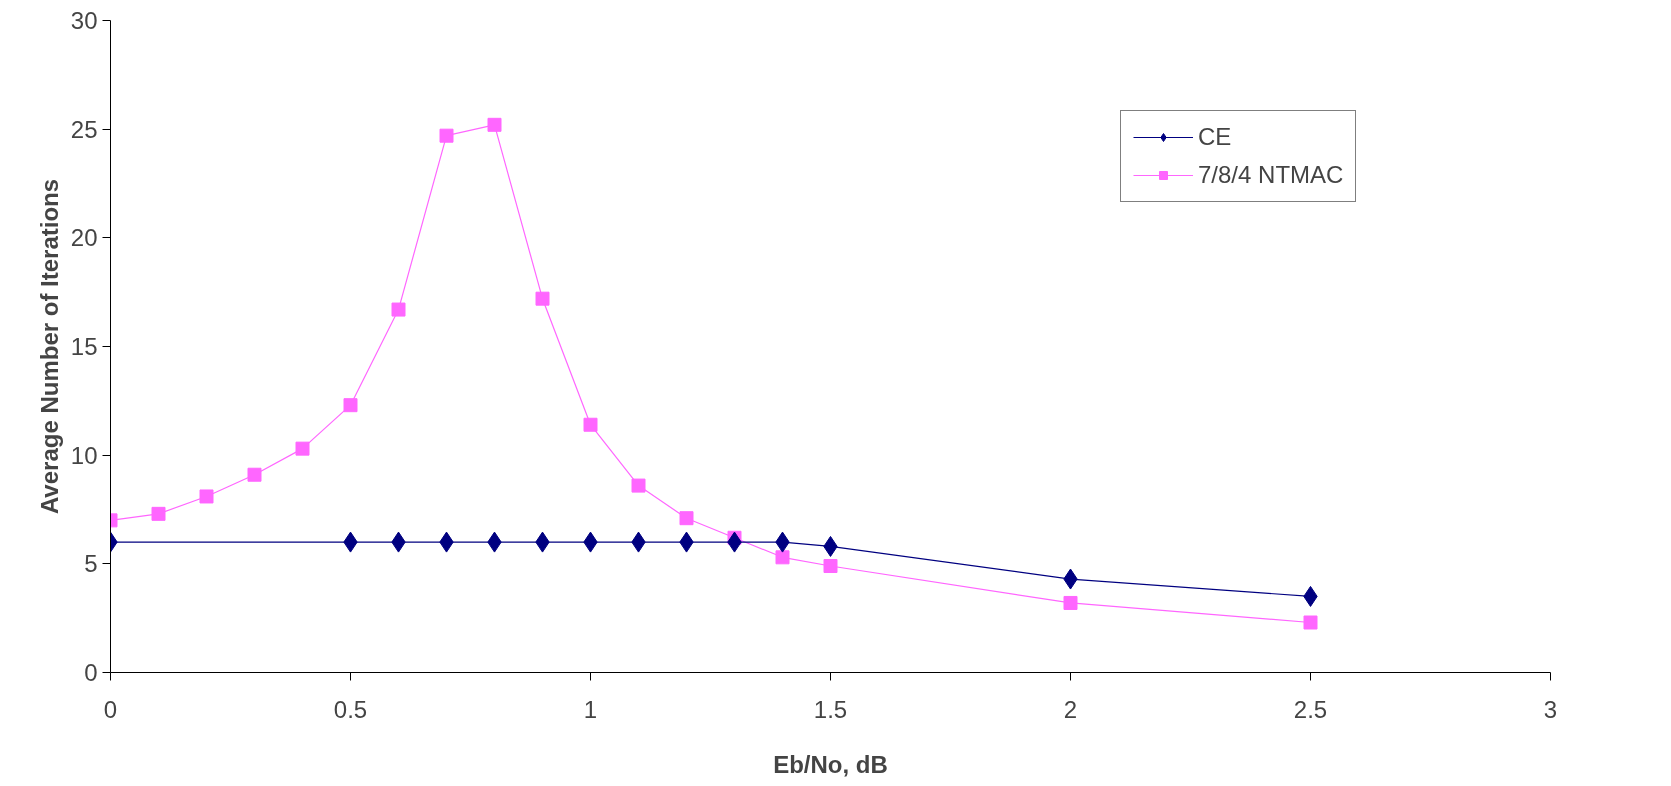  I want to click on x-tick-label: 0, so click(110, 709).